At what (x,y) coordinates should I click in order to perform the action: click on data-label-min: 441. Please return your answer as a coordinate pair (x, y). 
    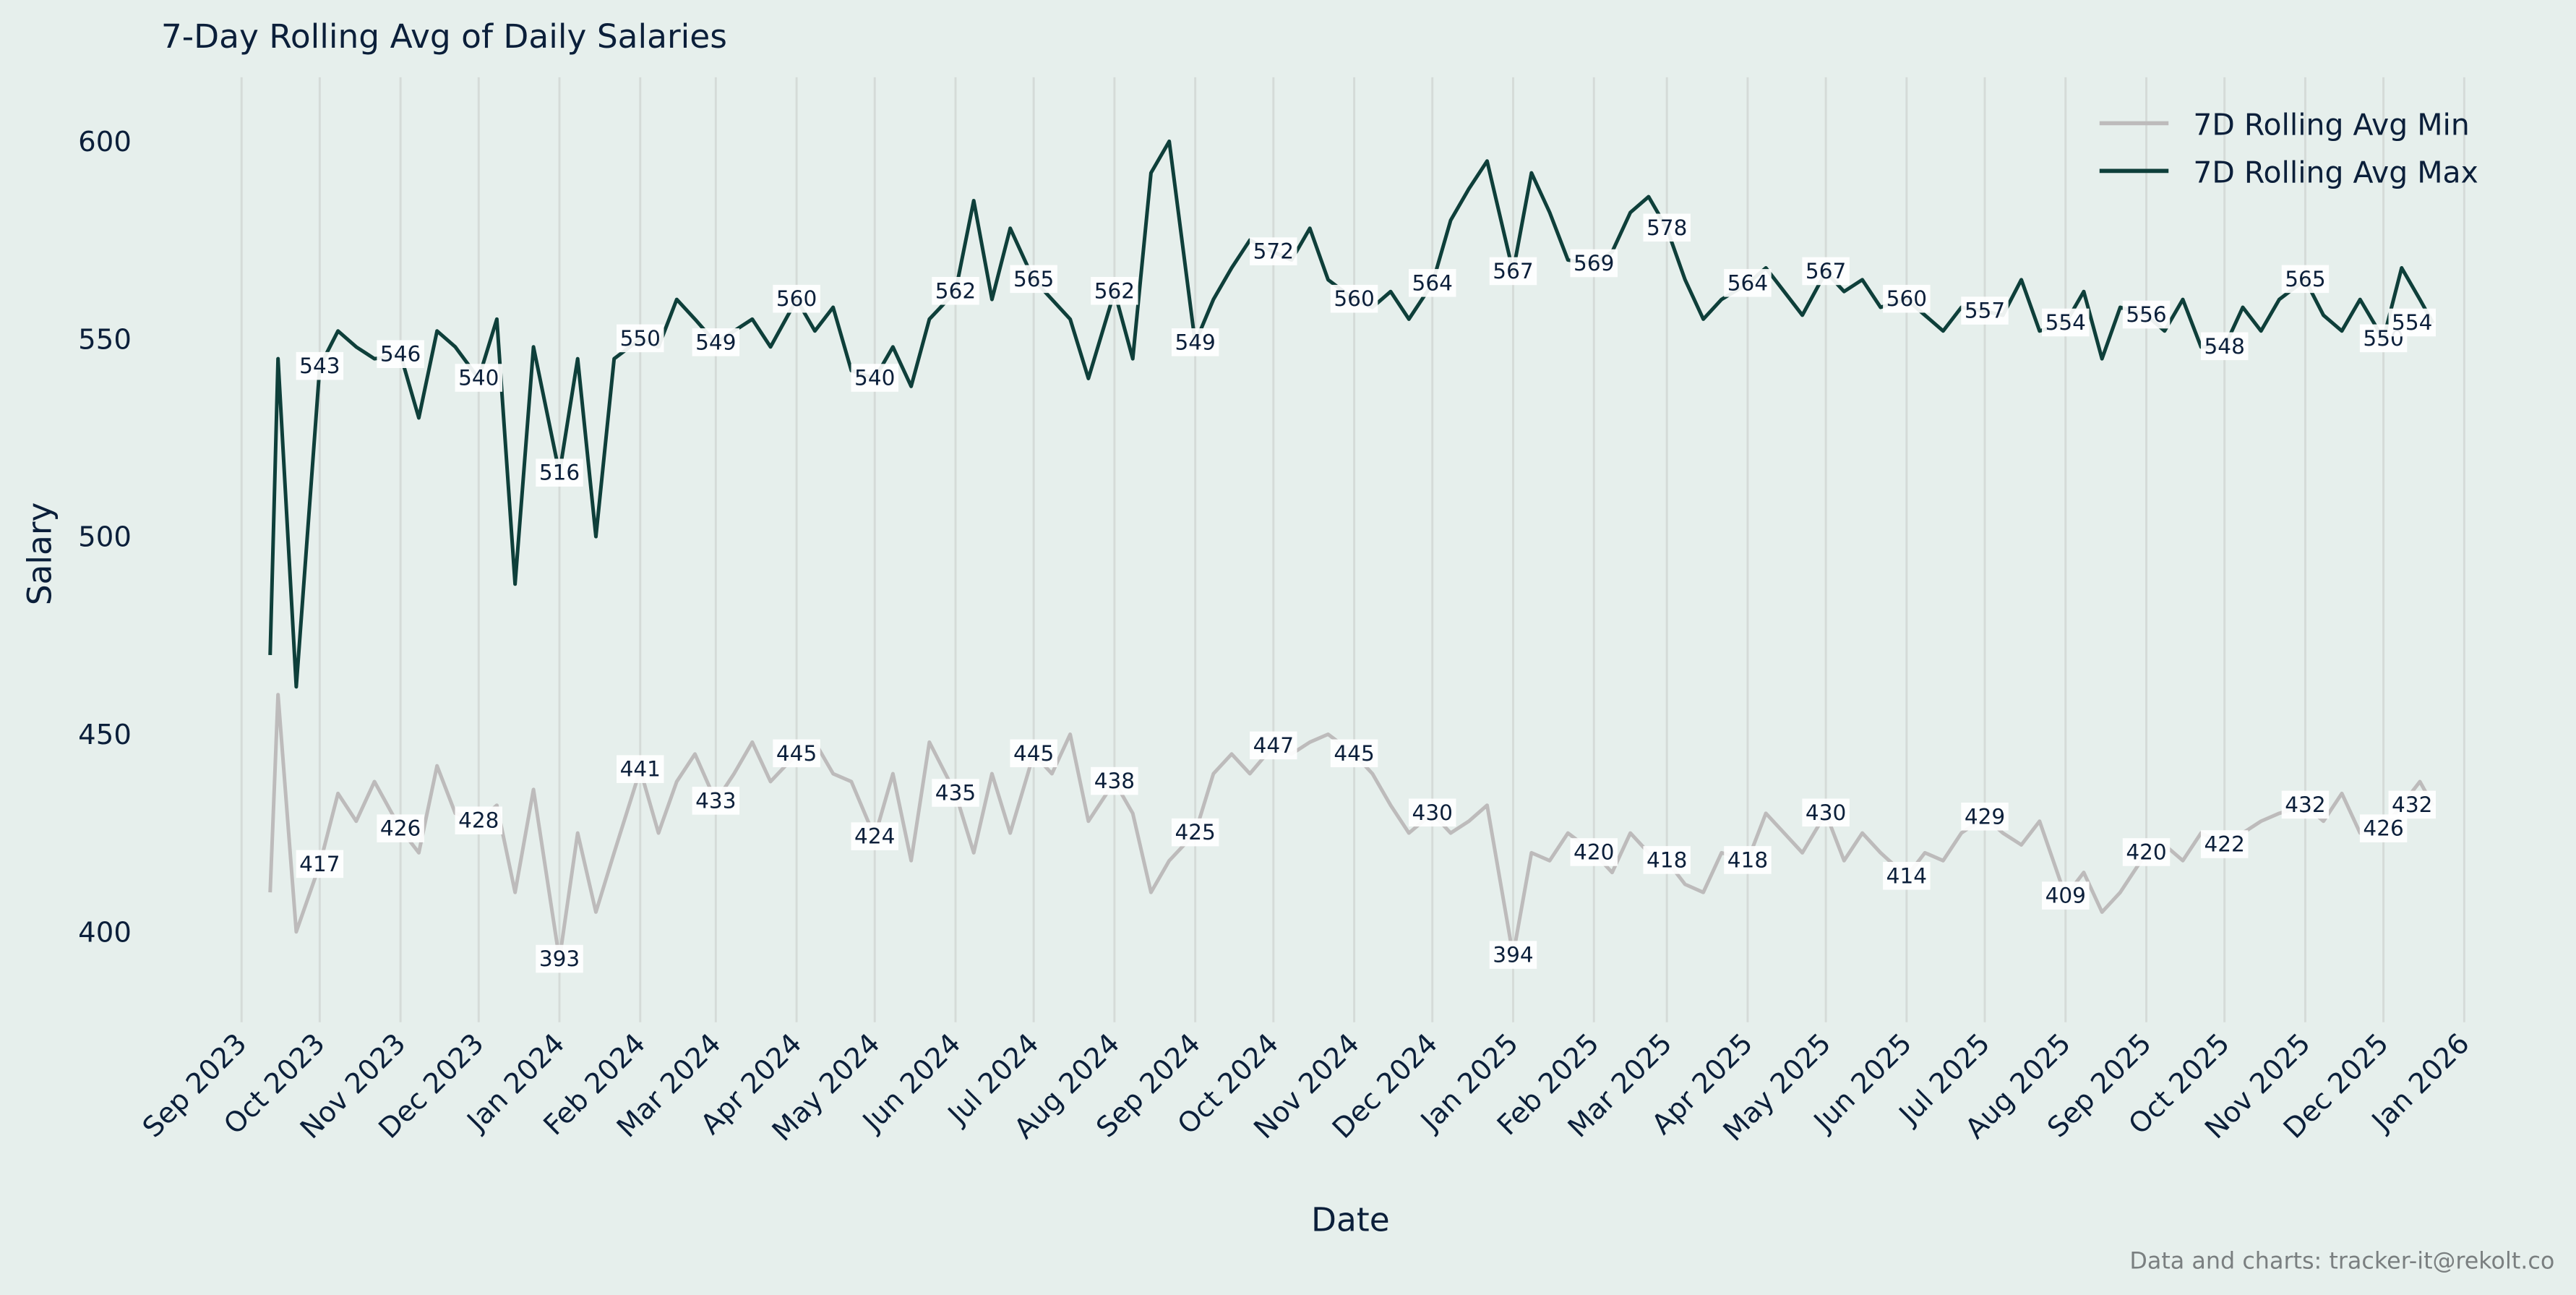
    Looking at the image, I should click on (641, 769).